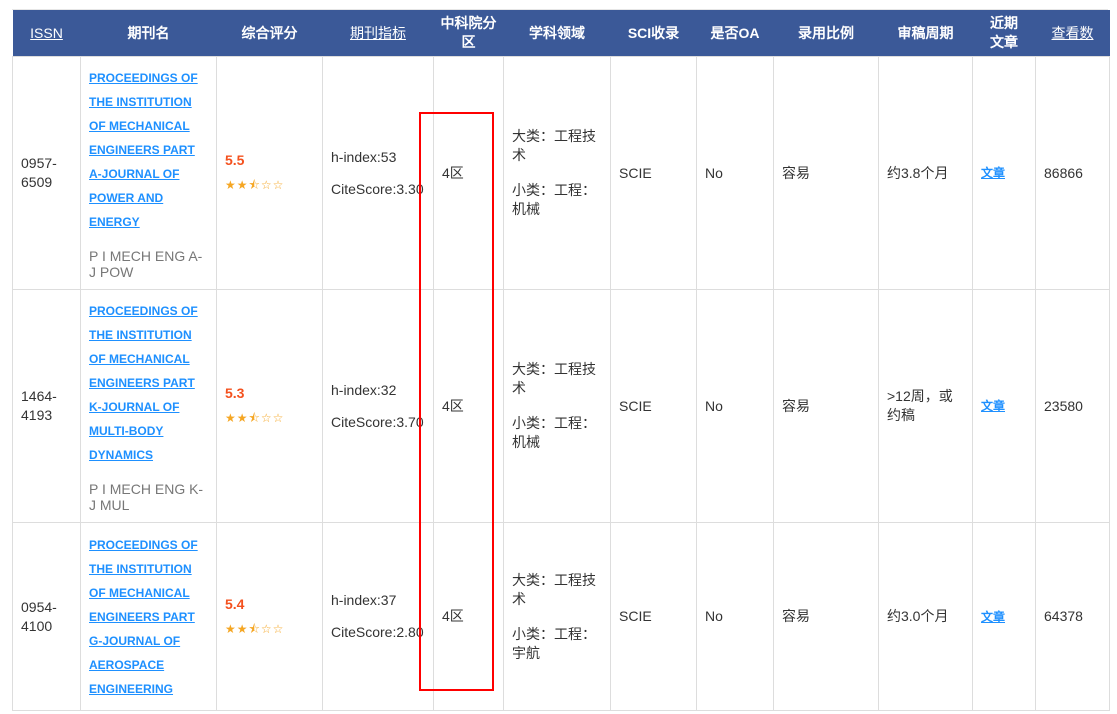  I want to click on header-sci: SCI收录, so click(653, 33).